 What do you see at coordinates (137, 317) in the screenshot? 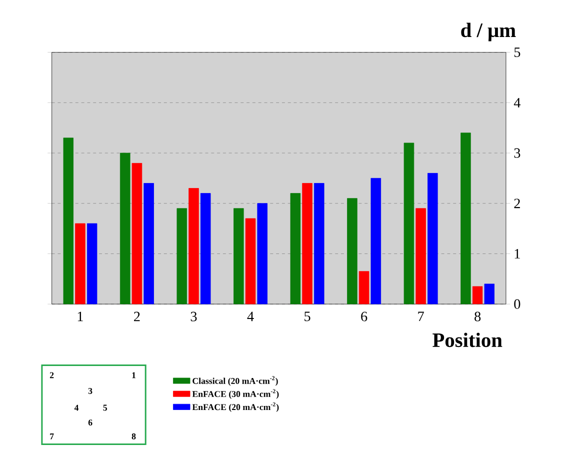
I see `x-tick-label: 2` at bounding box center [137, 317].